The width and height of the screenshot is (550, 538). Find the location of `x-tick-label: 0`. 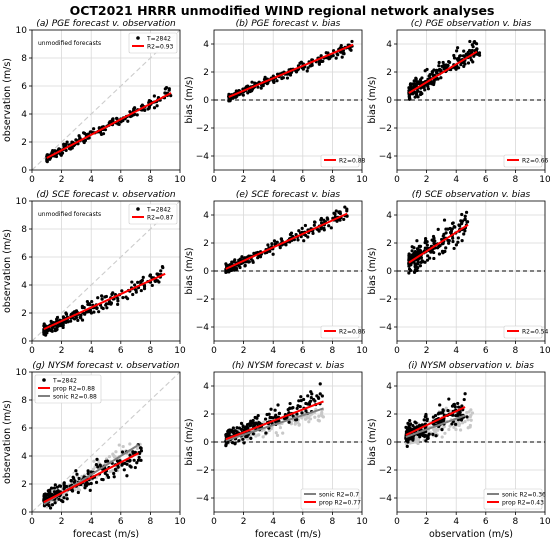

x-tick-label: 0 is located at coordinates (32, 522).